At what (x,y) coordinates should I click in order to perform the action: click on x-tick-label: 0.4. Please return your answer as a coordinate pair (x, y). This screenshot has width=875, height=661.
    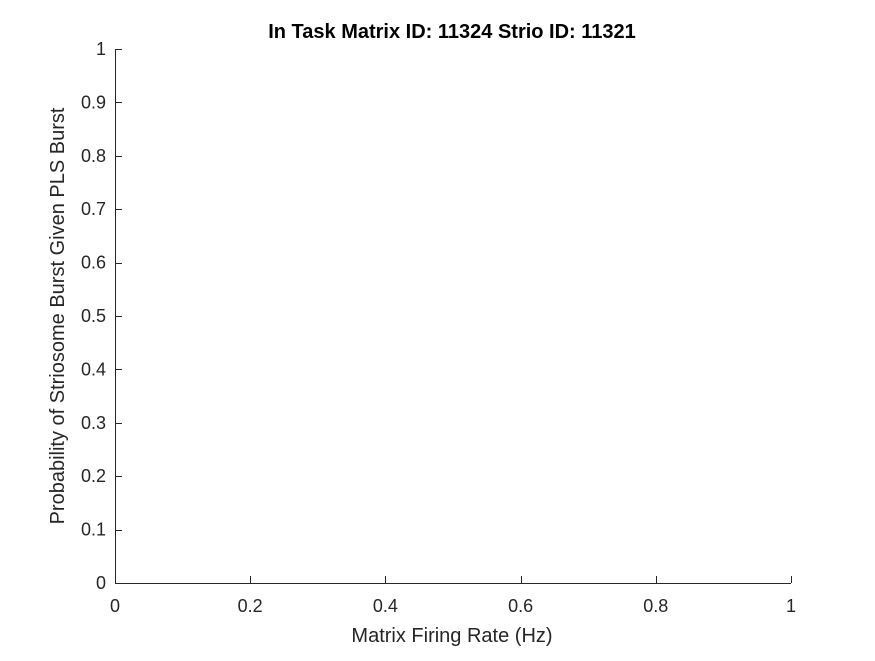
    Looking at the image, I should click on (385, 606).